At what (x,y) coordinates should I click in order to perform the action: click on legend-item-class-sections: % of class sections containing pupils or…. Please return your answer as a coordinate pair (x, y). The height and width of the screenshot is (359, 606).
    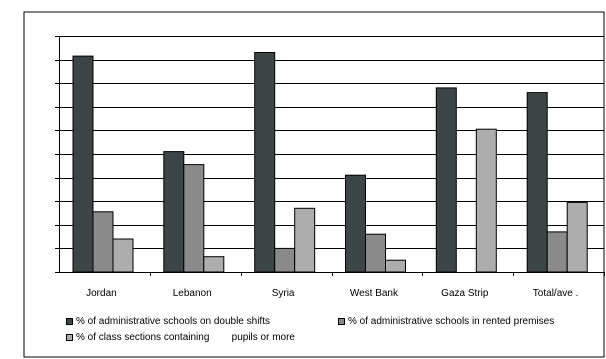
    Looking at the image, I should click on (180, 337).